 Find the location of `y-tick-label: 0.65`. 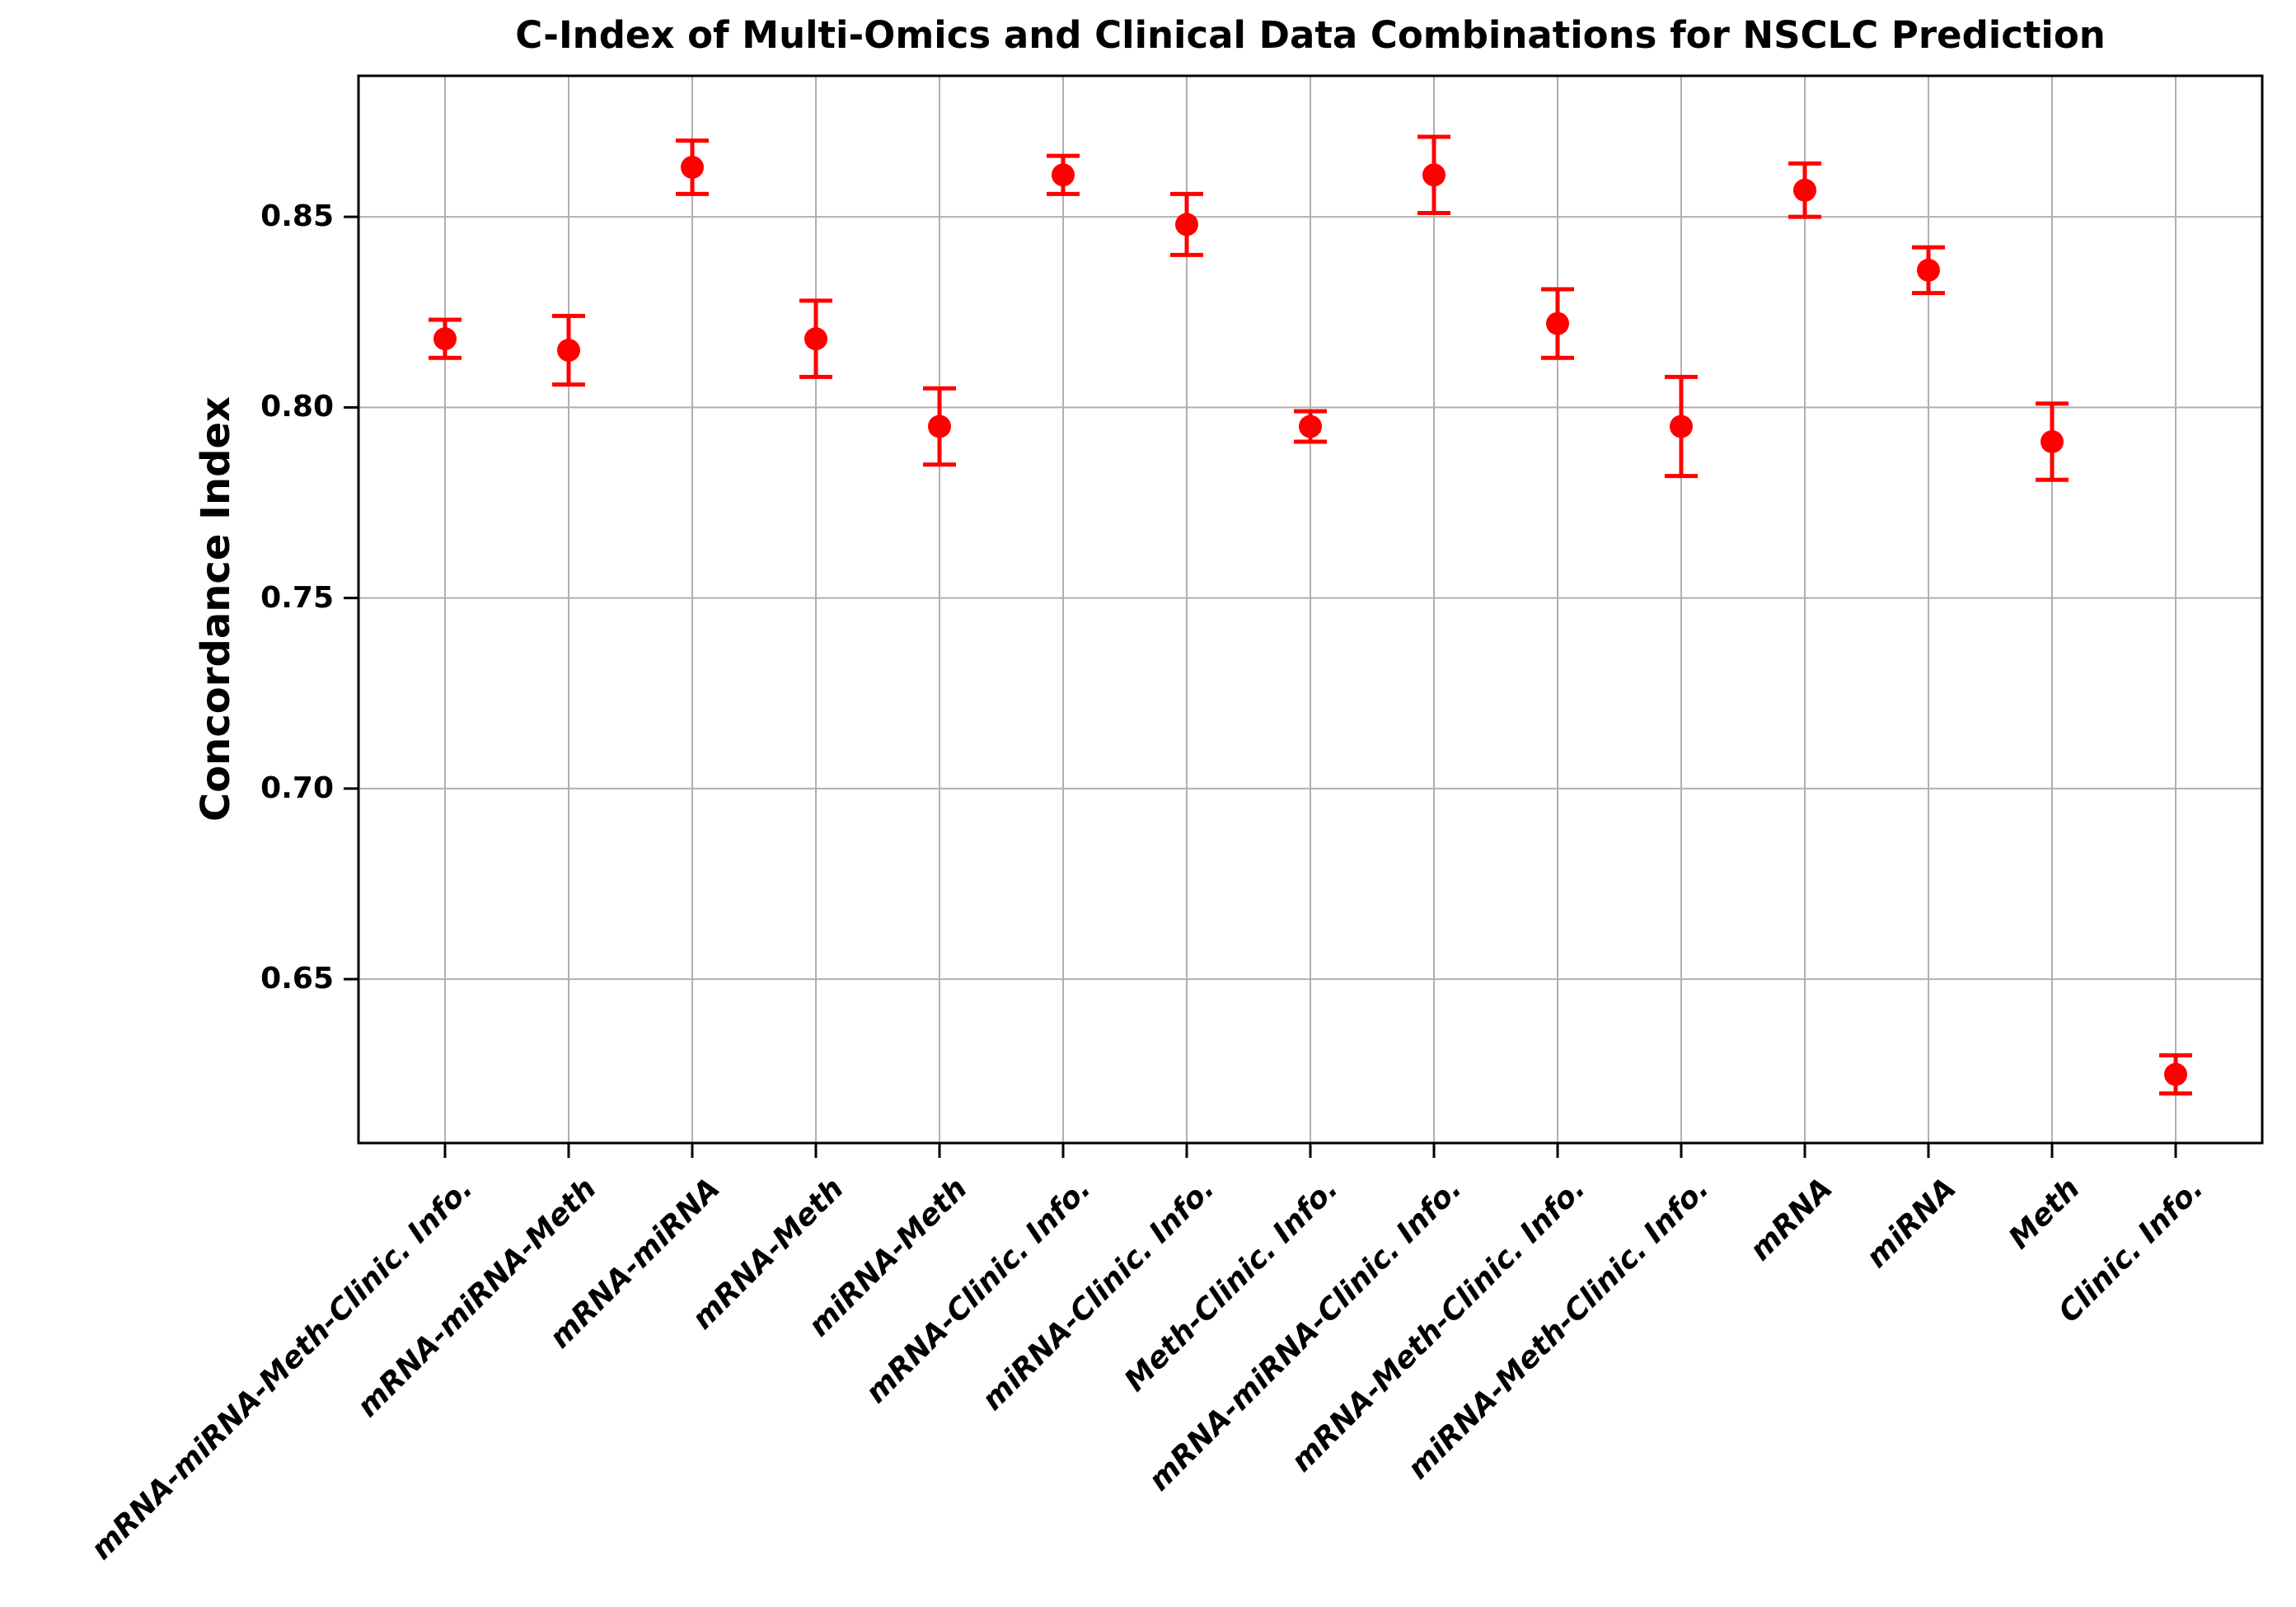

y-tick-label: 0.65 is located at coordinates (297, 979).